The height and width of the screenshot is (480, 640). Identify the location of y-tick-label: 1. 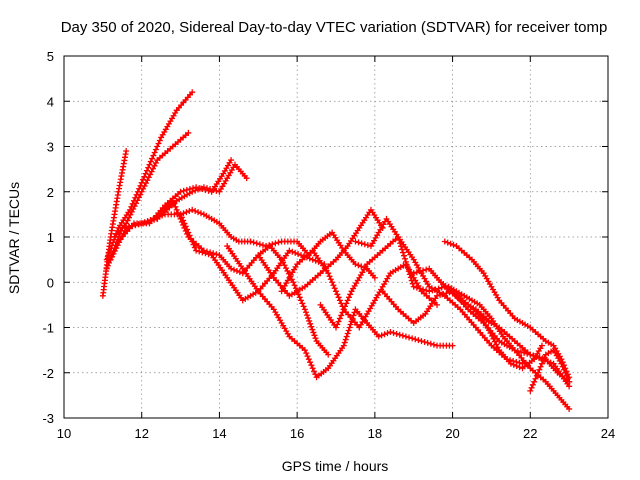
(50, 237).